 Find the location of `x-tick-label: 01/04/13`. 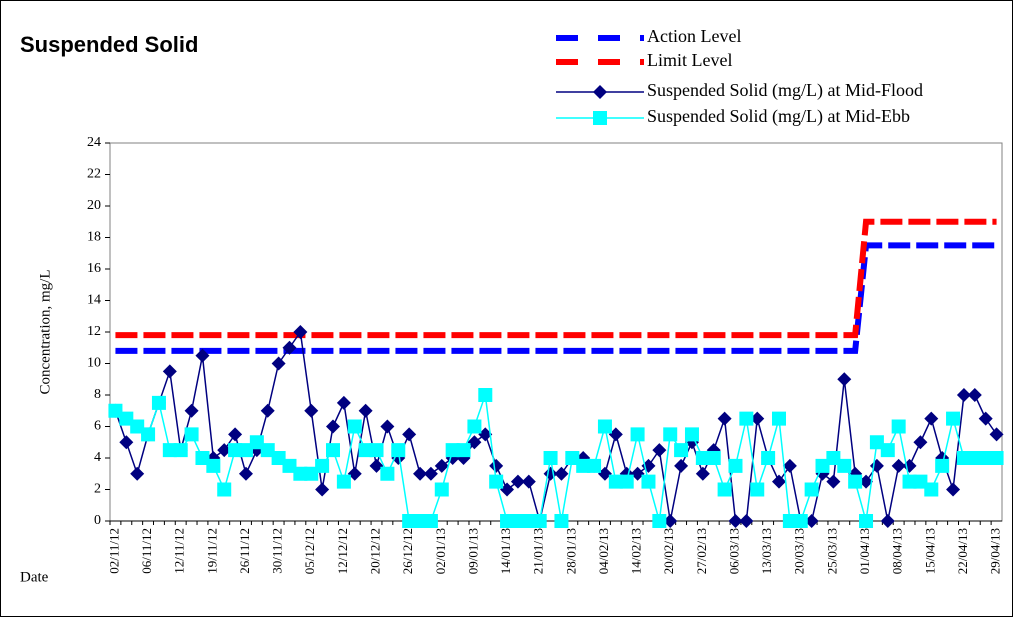

x-tick-label: 01/04/13 is located at coordinates (864, 551).